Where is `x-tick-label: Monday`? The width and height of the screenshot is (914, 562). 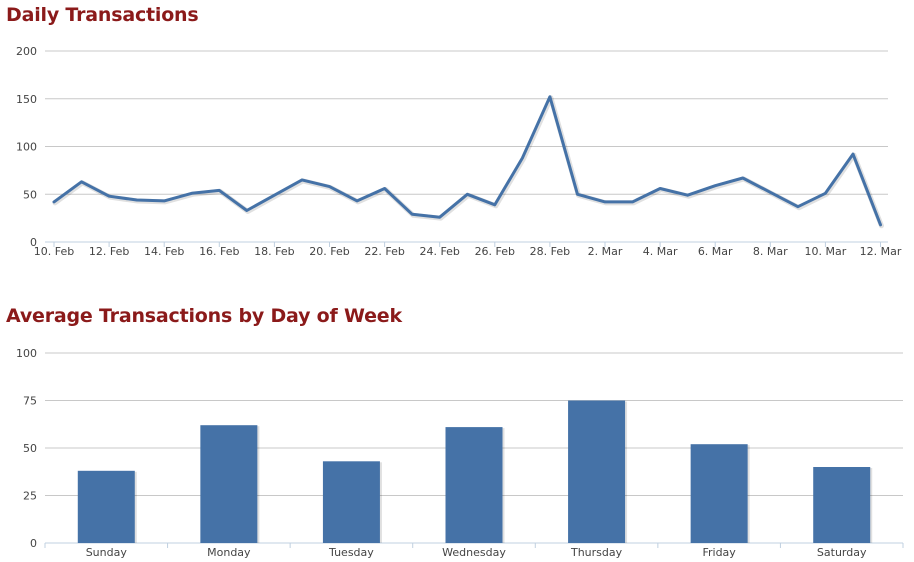 x-tick-label: Monday is located at coordinates (229, 552).